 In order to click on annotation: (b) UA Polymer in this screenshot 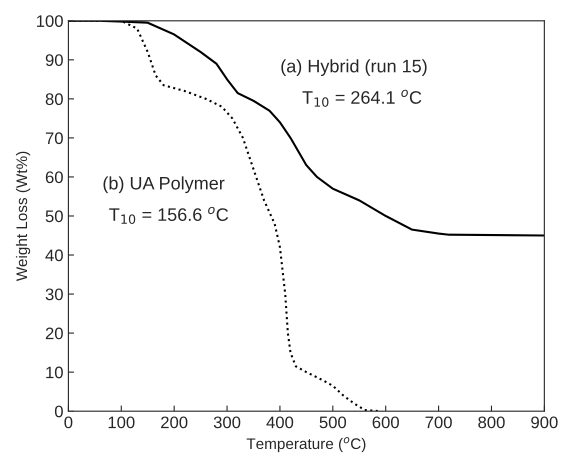, I will do `click(164, 185)`.